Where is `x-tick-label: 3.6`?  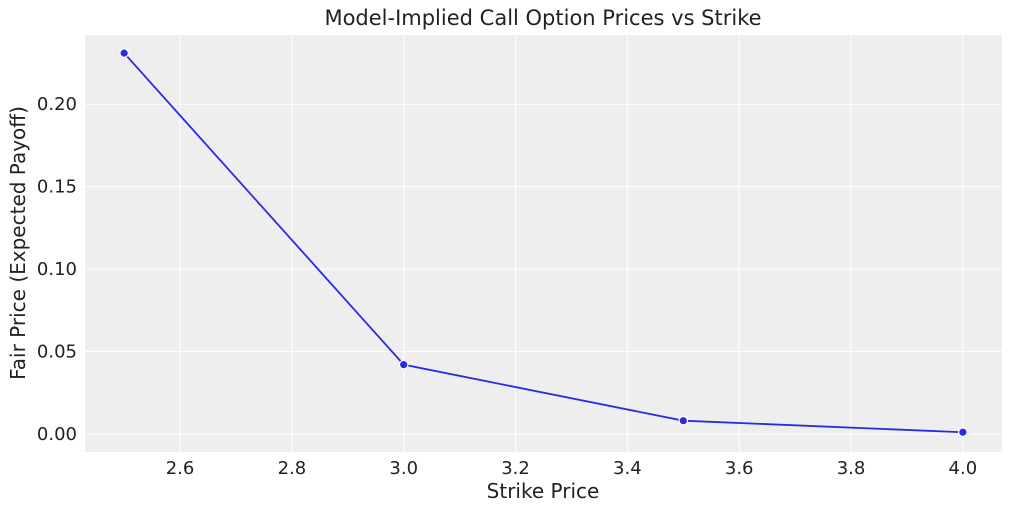
x-tick-label: 3.6 is located at coordinates (739, 468).